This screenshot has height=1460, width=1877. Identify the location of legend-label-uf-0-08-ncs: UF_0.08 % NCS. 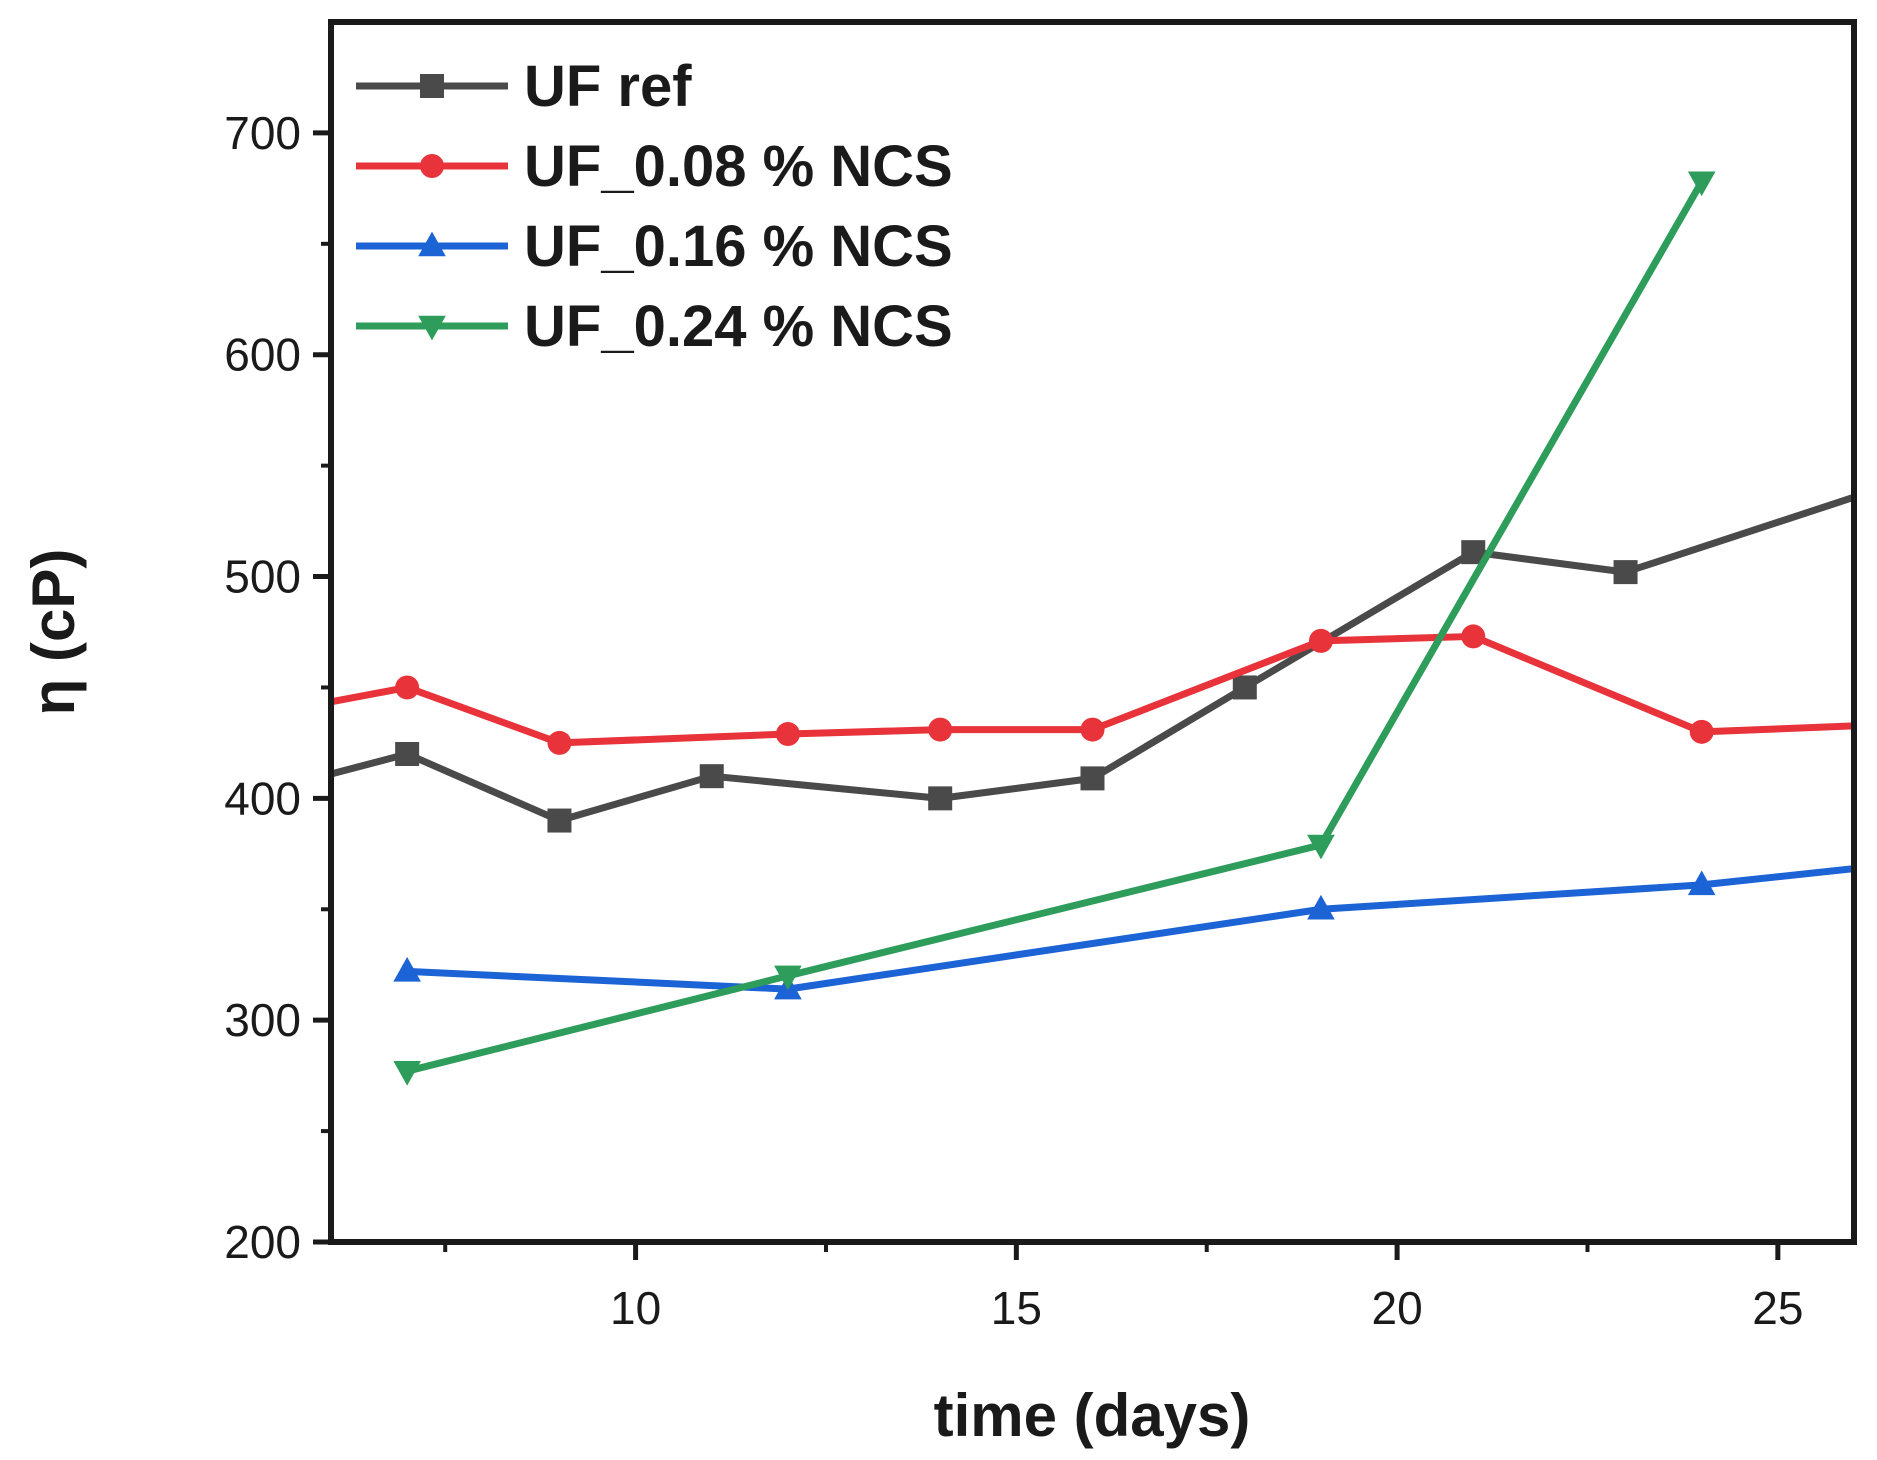
(738, 166).